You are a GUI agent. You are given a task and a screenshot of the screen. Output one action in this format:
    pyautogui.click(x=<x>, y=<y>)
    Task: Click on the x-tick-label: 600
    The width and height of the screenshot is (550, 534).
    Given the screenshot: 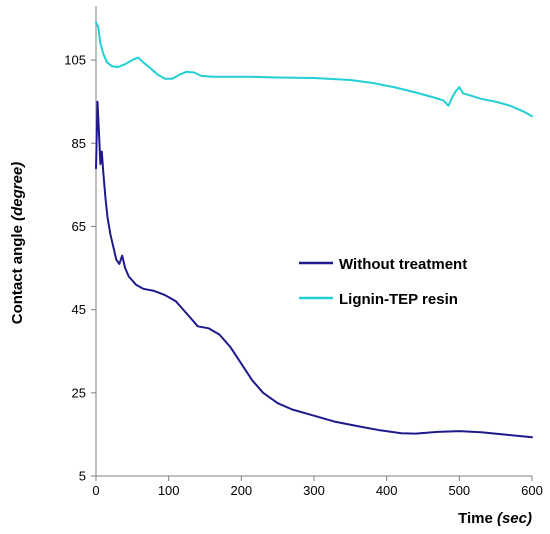 What is the action you would take?
    pyautogui.click(x=532, y=490)
    